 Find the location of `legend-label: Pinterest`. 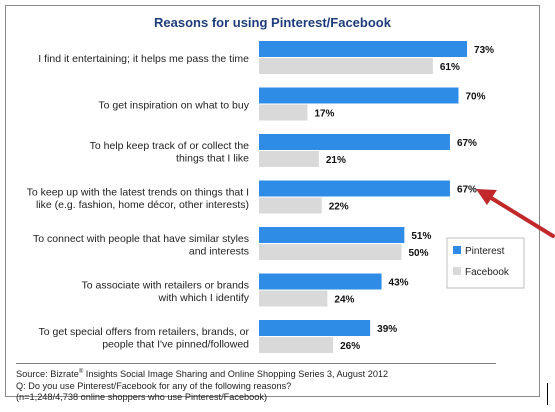

legend-label: Pinterest is located at coordinates (485, 251).